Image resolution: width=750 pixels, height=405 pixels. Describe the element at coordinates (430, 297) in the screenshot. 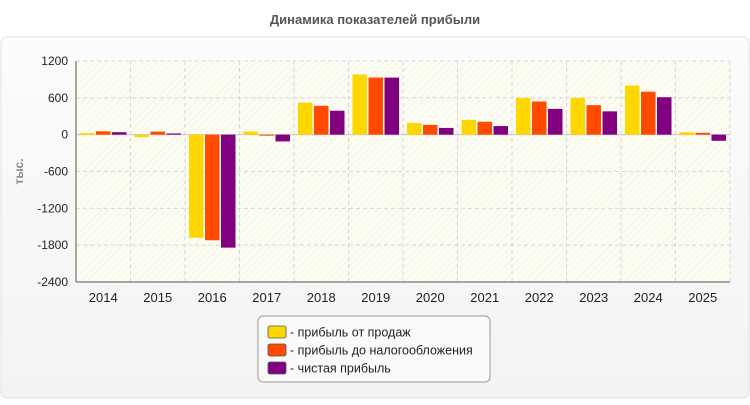

I see `x-tick-label: 2020` at that location.